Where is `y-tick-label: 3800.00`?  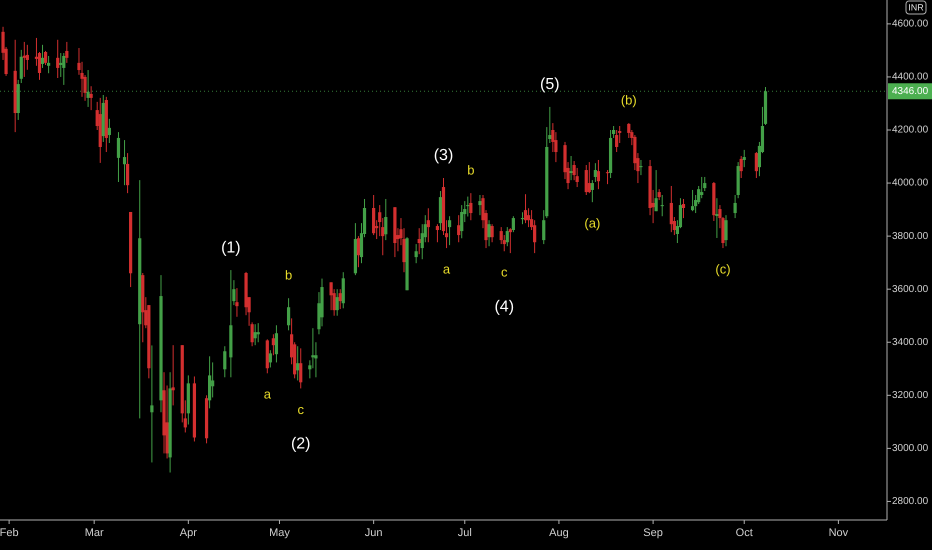 y-tick-label: 3800.00 is located at coordinates (910, 236).